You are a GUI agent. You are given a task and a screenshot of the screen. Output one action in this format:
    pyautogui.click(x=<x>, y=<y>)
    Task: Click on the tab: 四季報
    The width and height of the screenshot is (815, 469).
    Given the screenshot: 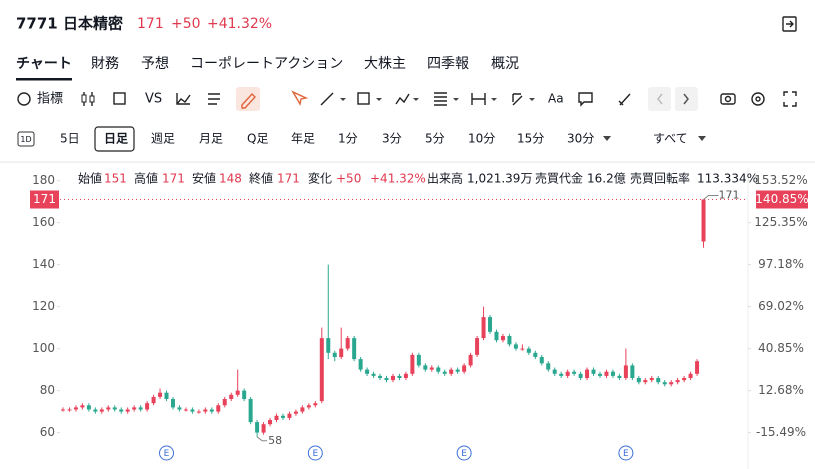 What is the action you would take?
    pyautogui.click(x=448, y=64)
    